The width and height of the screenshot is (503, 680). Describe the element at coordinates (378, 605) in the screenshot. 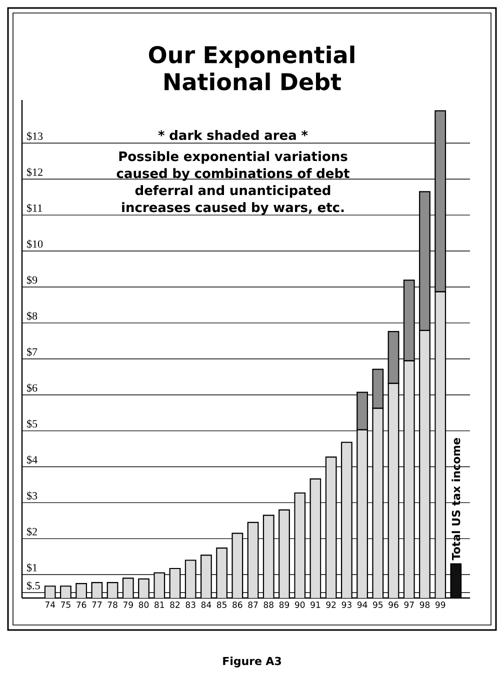

I see `x-tick-label: 95` at that location.